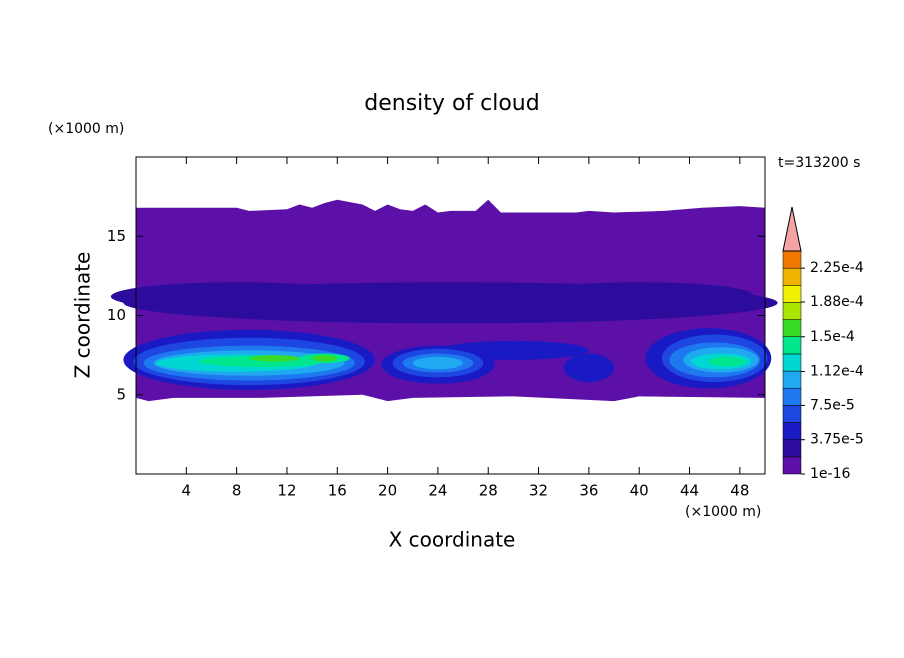 Image resolution: width=904 pixels, height=658 pixels. What do you see at coordinates (437, 491) in the screenshot?
I see `x-tick-label: 24` at bounding box center [437, 491].